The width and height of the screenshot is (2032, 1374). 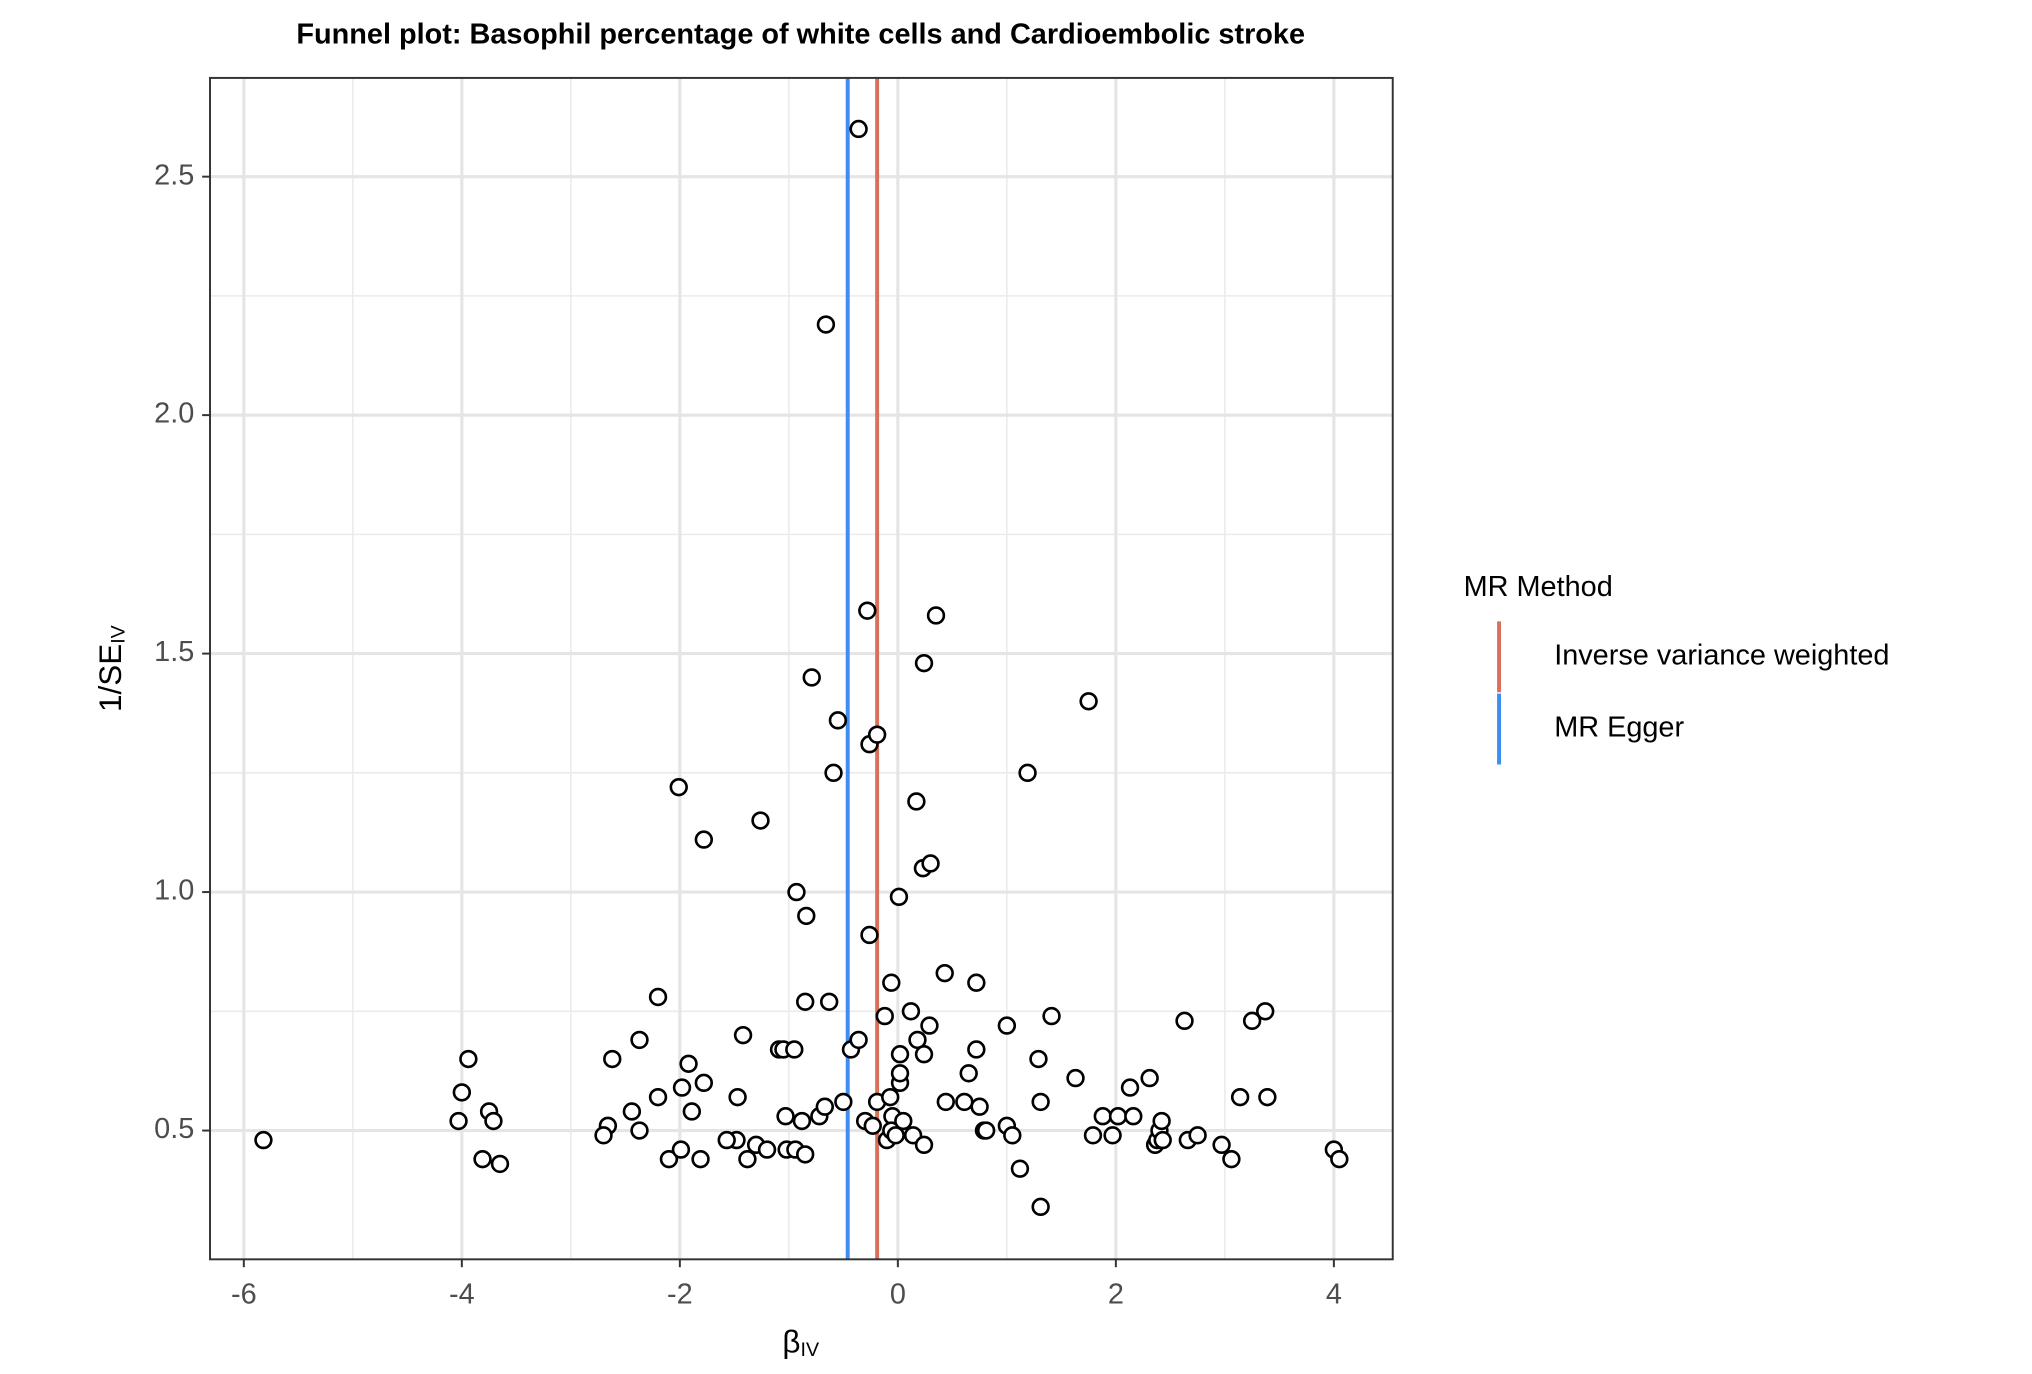 What do you see at coordinates (1334, 1295) in the screenshot?
I see `x-tick-label: 4` at bounding box center [1334, 1295].